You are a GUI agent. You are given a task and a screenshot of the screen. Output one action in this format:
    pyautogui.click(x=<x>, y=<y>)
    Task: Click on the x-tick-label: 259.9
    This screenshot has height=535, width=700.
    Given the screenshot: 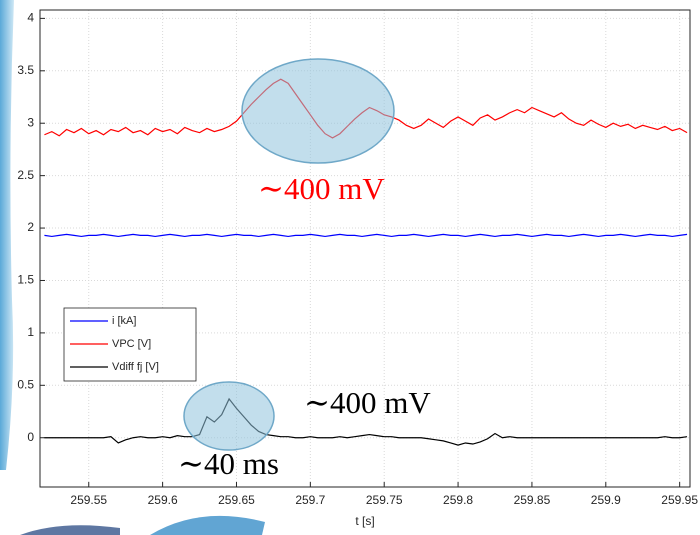 What is the action you would take?
    pyautogui.click(x=606, y=500)
    